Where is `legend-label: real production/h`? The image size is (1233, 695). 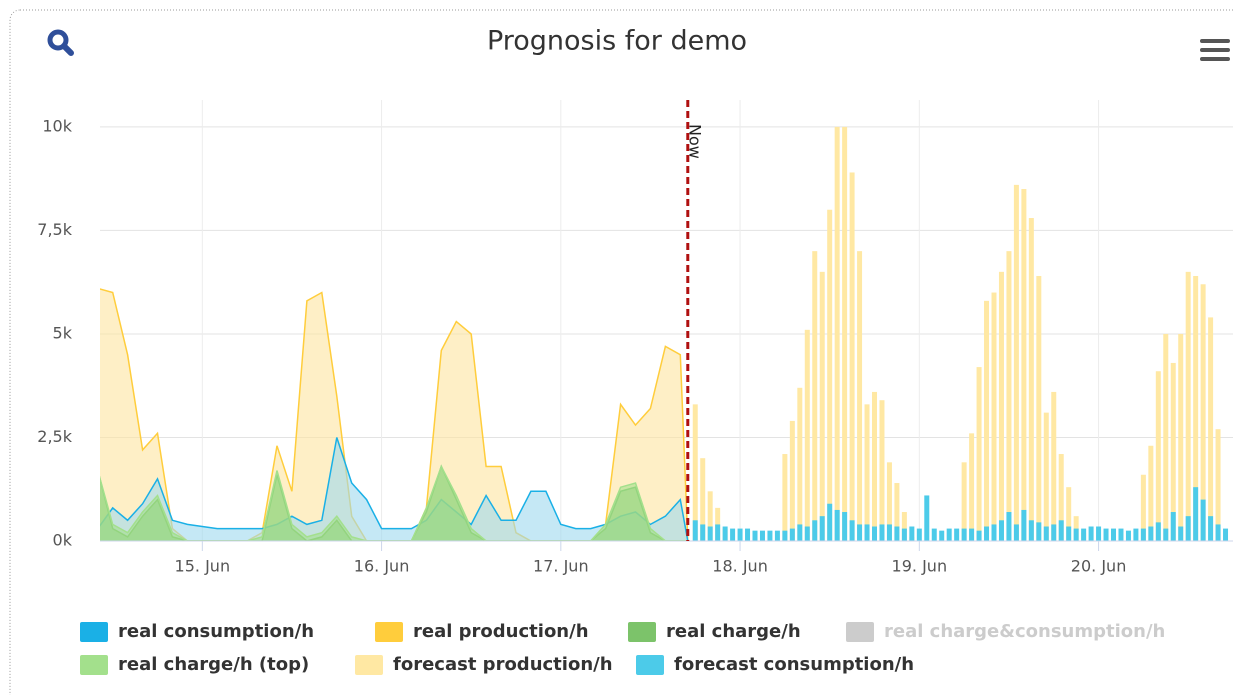 legend-label: real production/h is located at coordinates (501, 631).